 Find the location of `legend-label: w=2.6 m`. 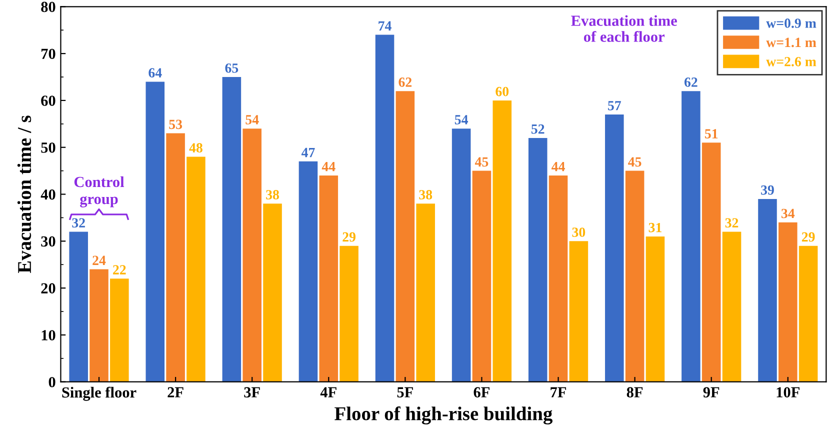

legend-label: w=2.6 m is located at coordinates (791, 61).